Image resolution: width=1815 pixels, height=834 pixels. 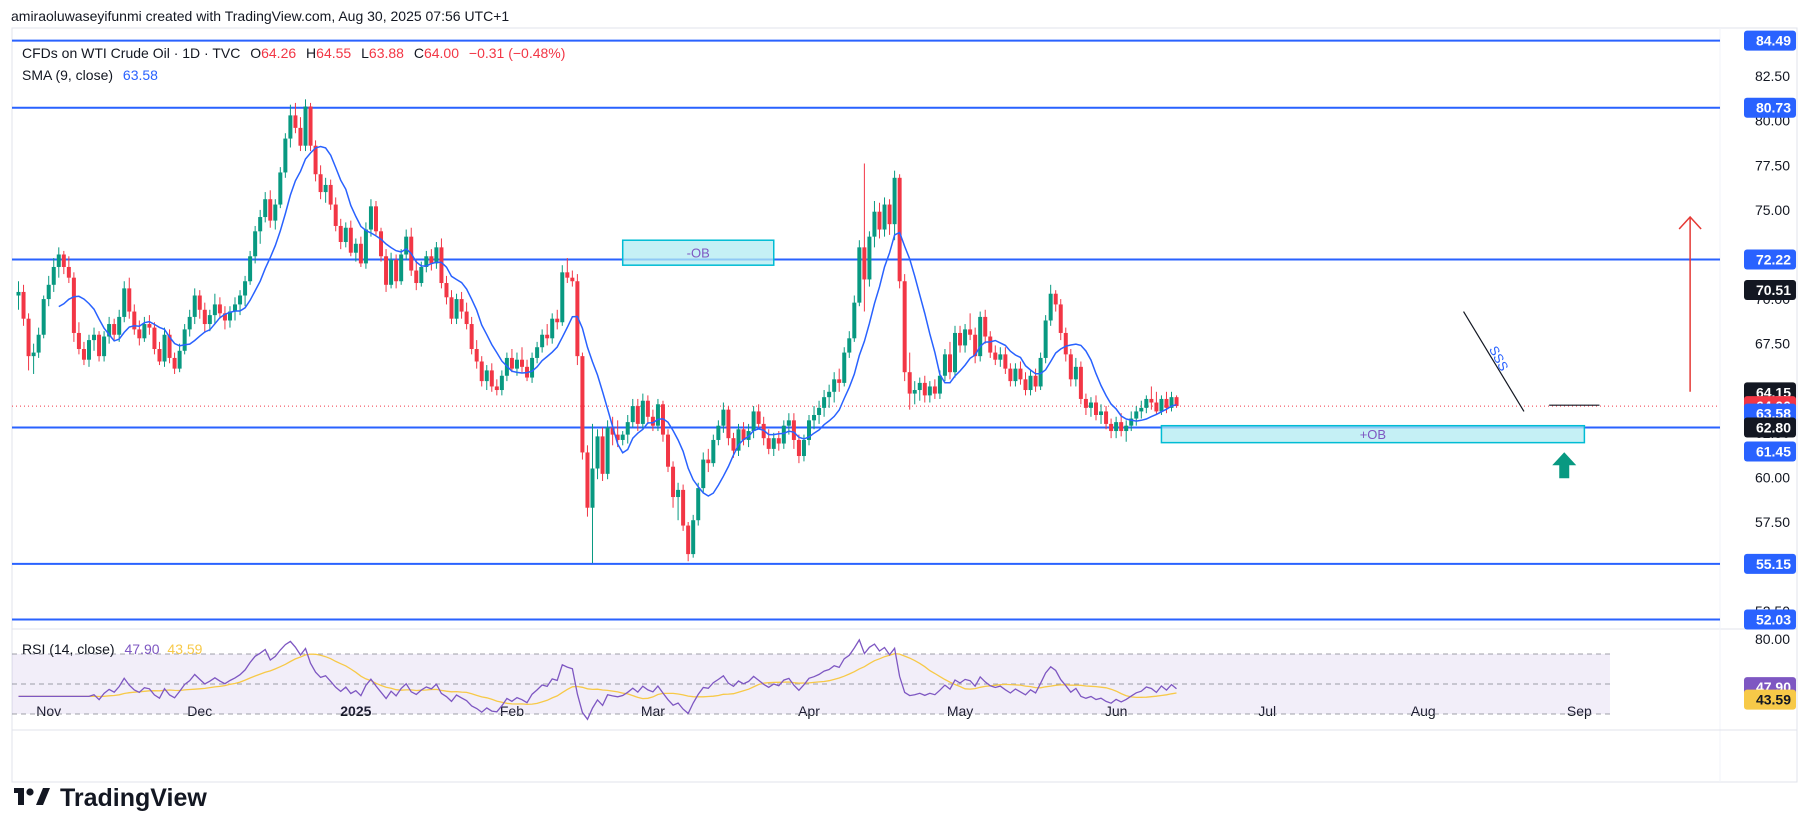 I want to click on rsi-legend-value: 47.90, so click(x=141, y=649).